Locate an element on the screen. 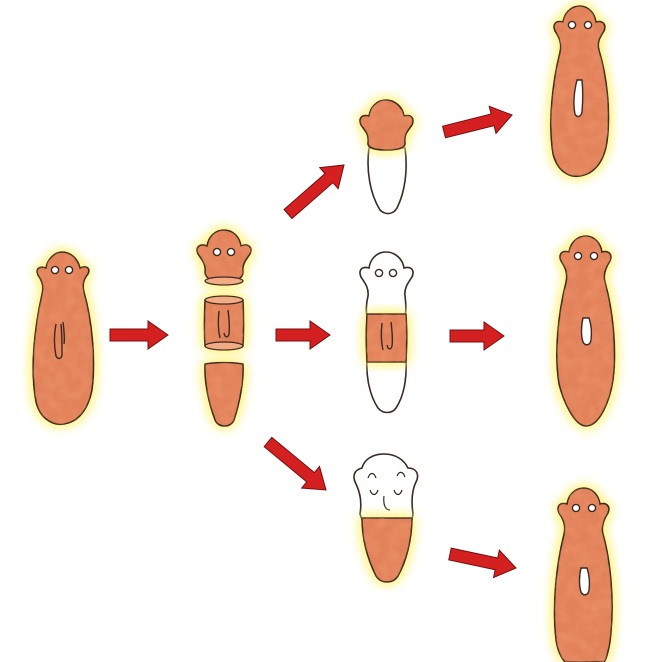  head-fragment is located at coordinates (224, 257).